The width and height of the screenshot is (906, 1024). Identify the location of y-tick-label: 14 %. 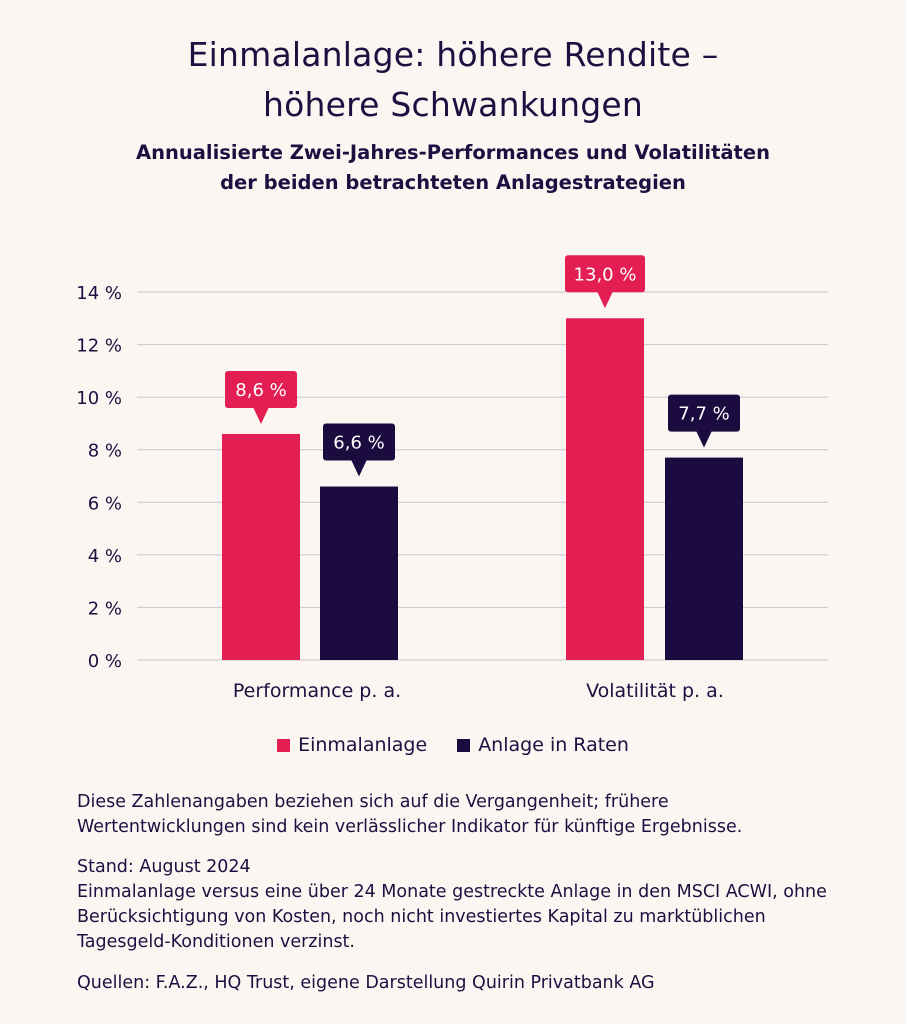
(99, 293).